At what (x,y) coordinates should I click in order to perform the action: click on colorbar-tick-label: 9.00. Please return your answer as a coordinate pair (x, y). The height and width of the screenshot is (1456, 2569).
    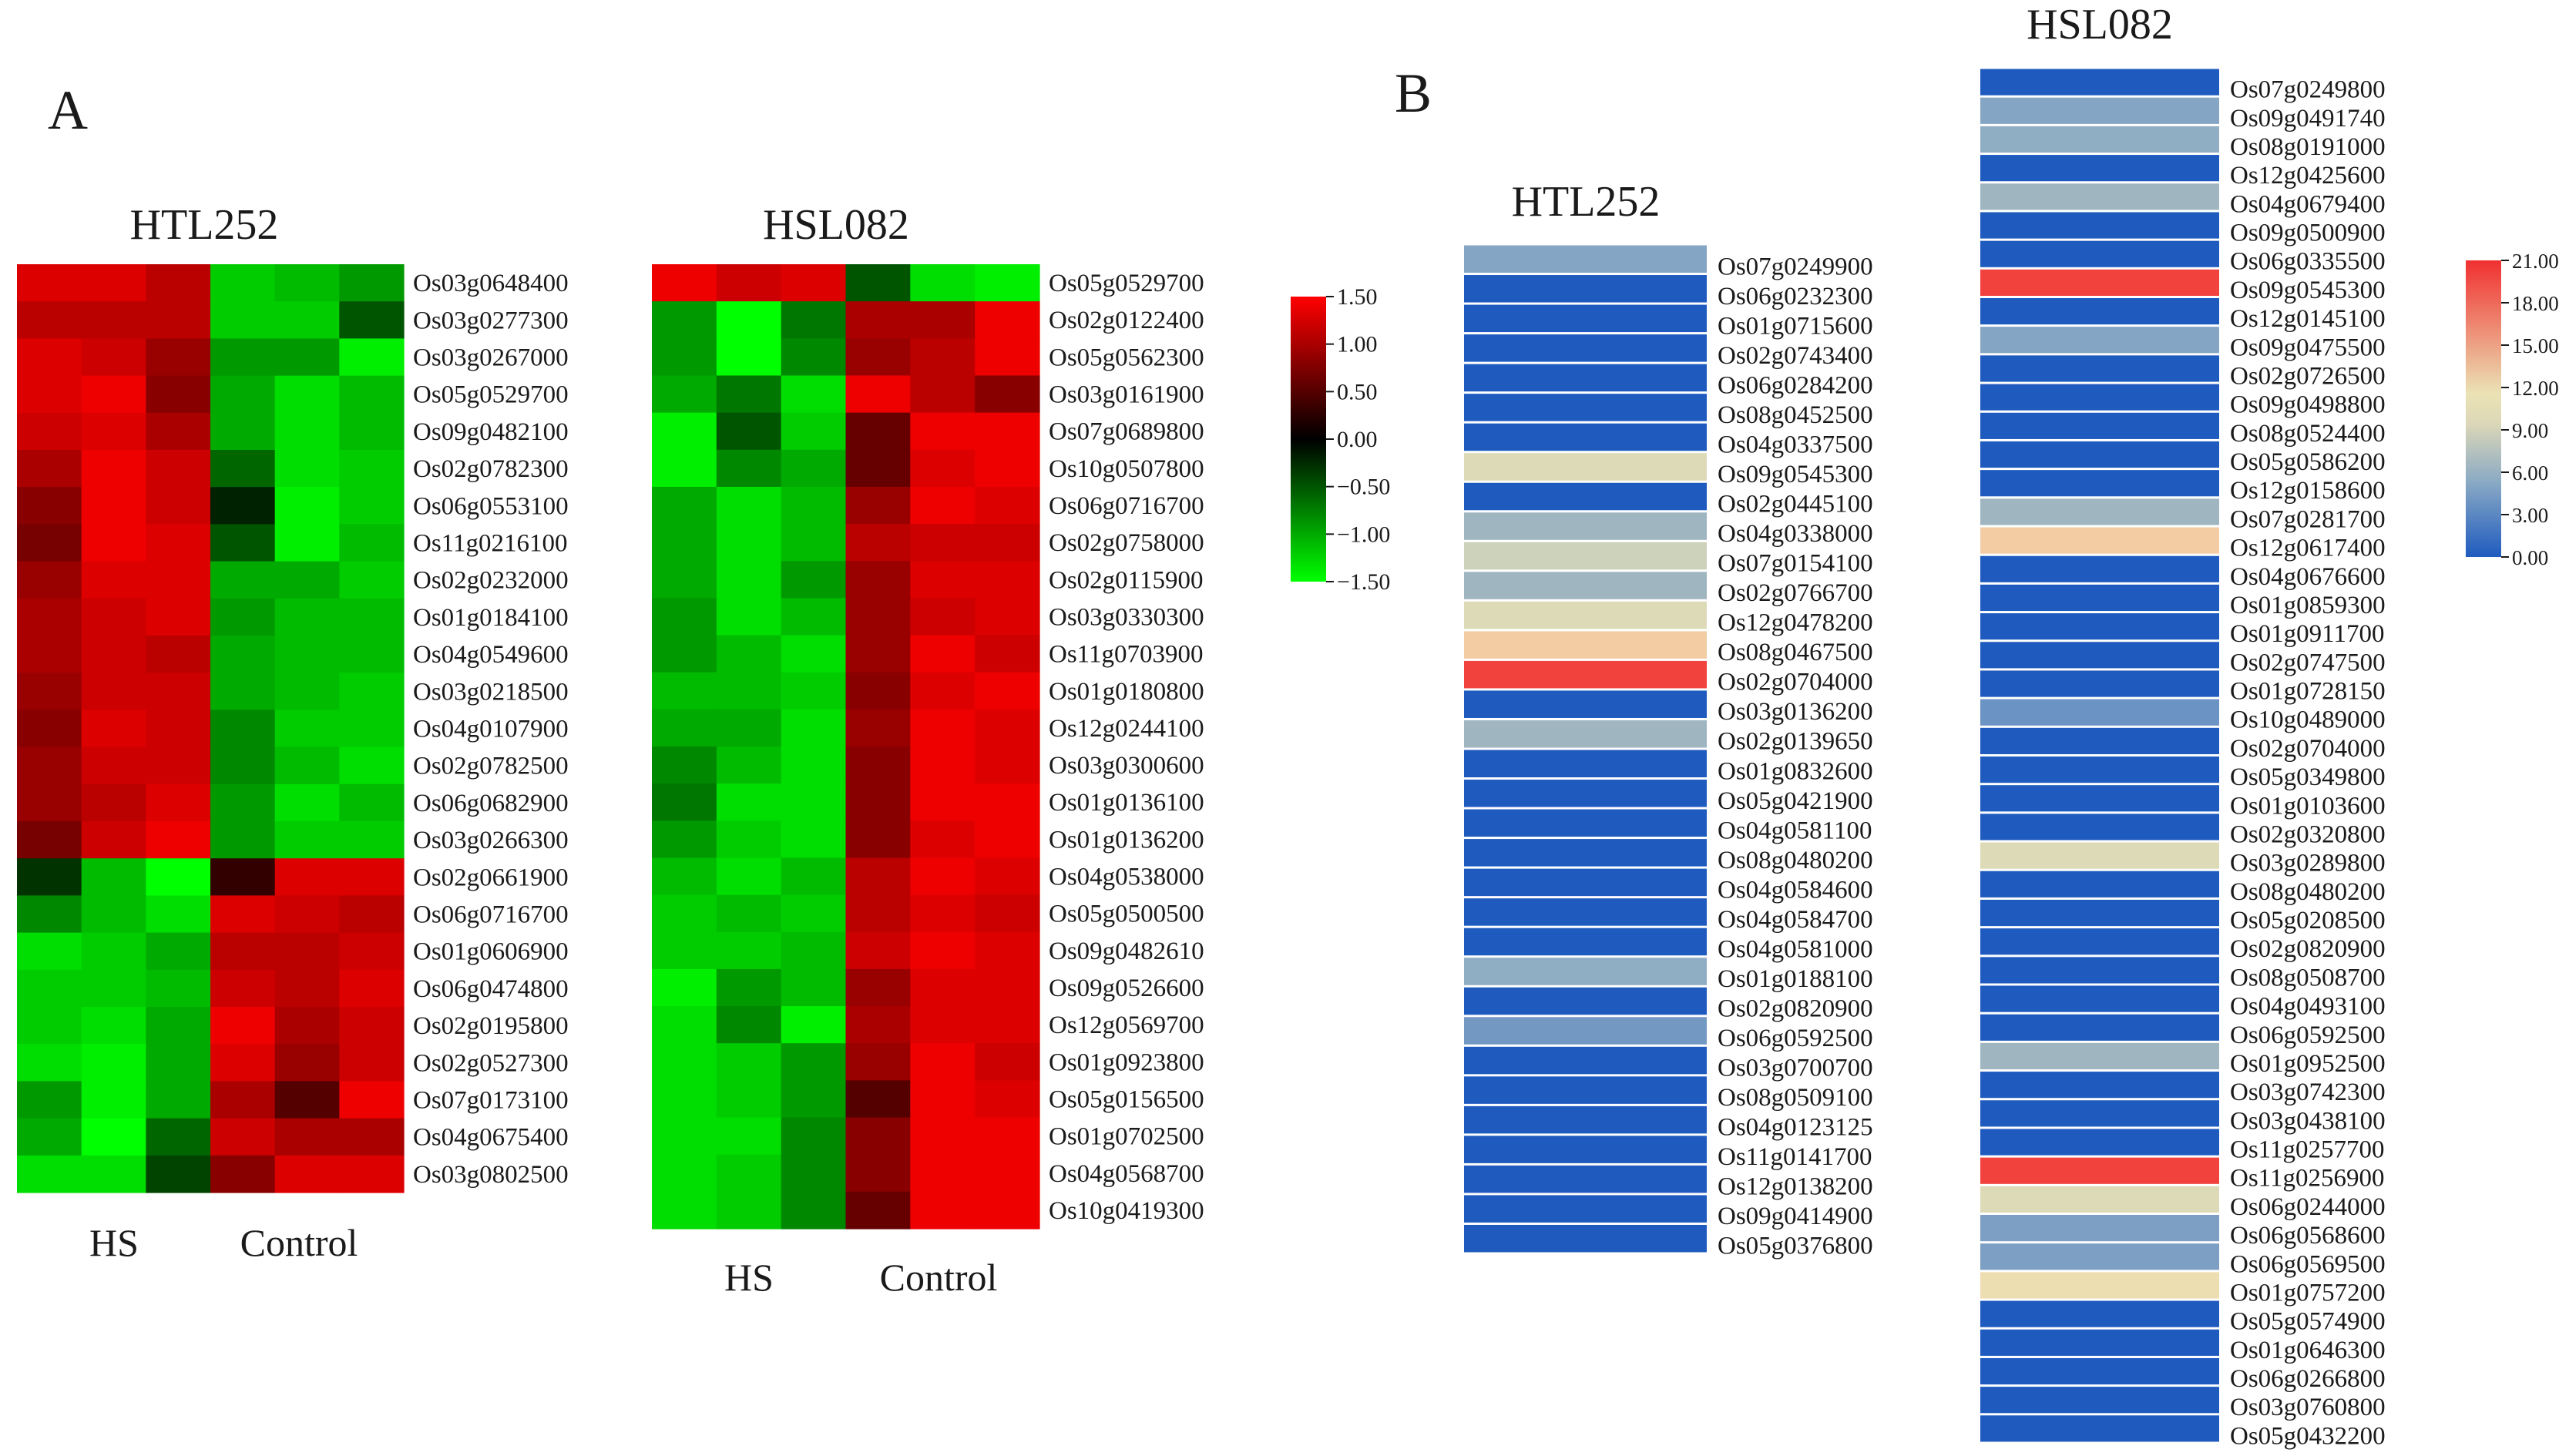
    Looking at the image, I should click on (2530, 430).